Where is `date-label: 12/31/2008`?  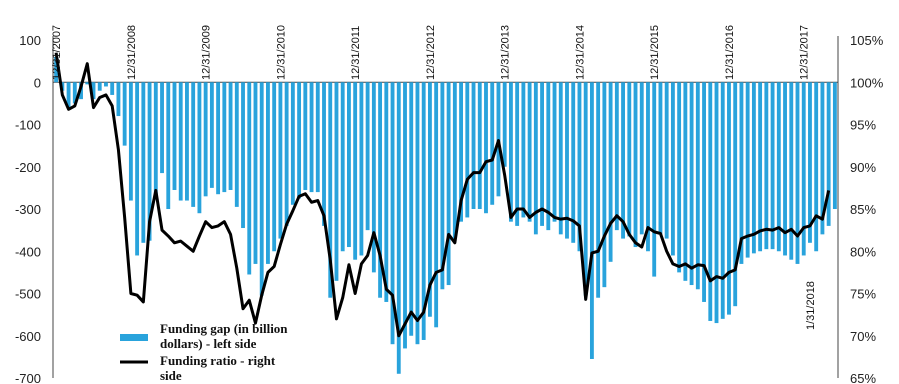
date-label: 12/31/2008 is located at coordinates (132, 52).